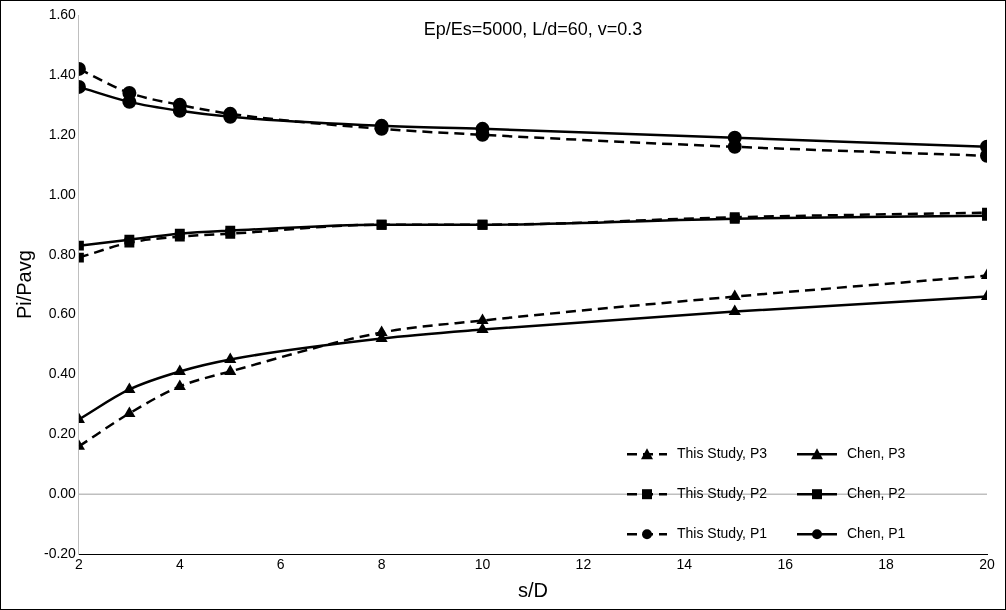  Describe the element at coordinates (876, 533) in the screenshot. I see `legend-label: Chen, P1` at that location.